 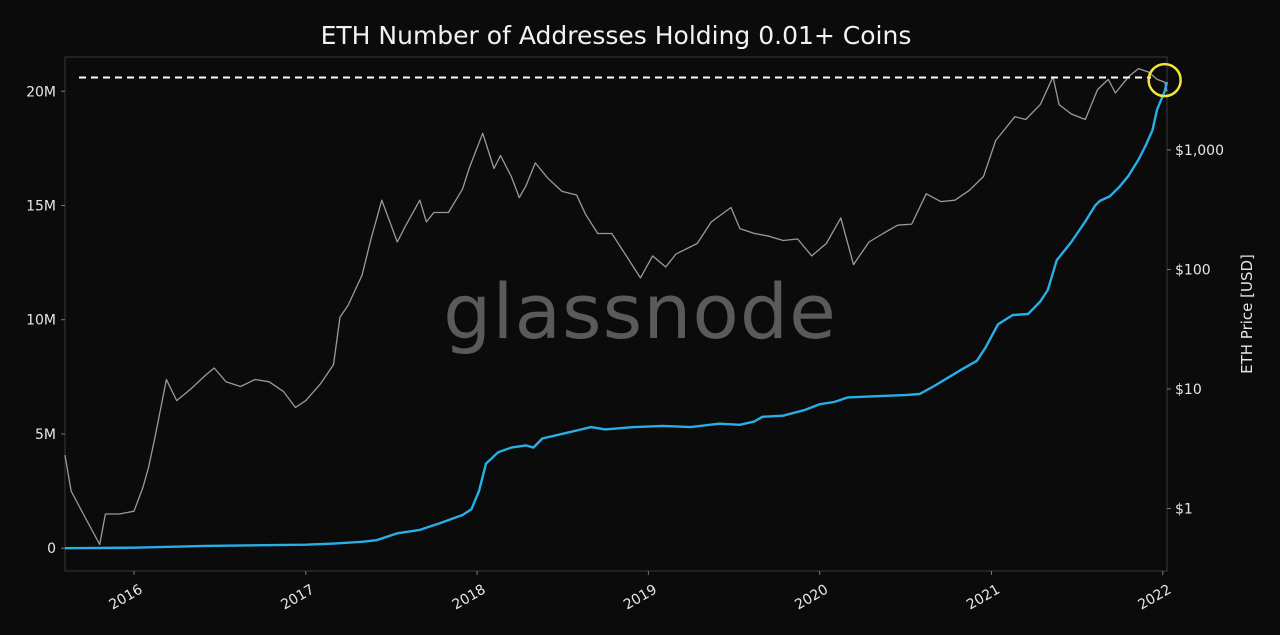 What do you see at coordinates (1193, 271) in the screenshot?
I see `y-right-tick-label: $100` at bounding box center [1193, 271].